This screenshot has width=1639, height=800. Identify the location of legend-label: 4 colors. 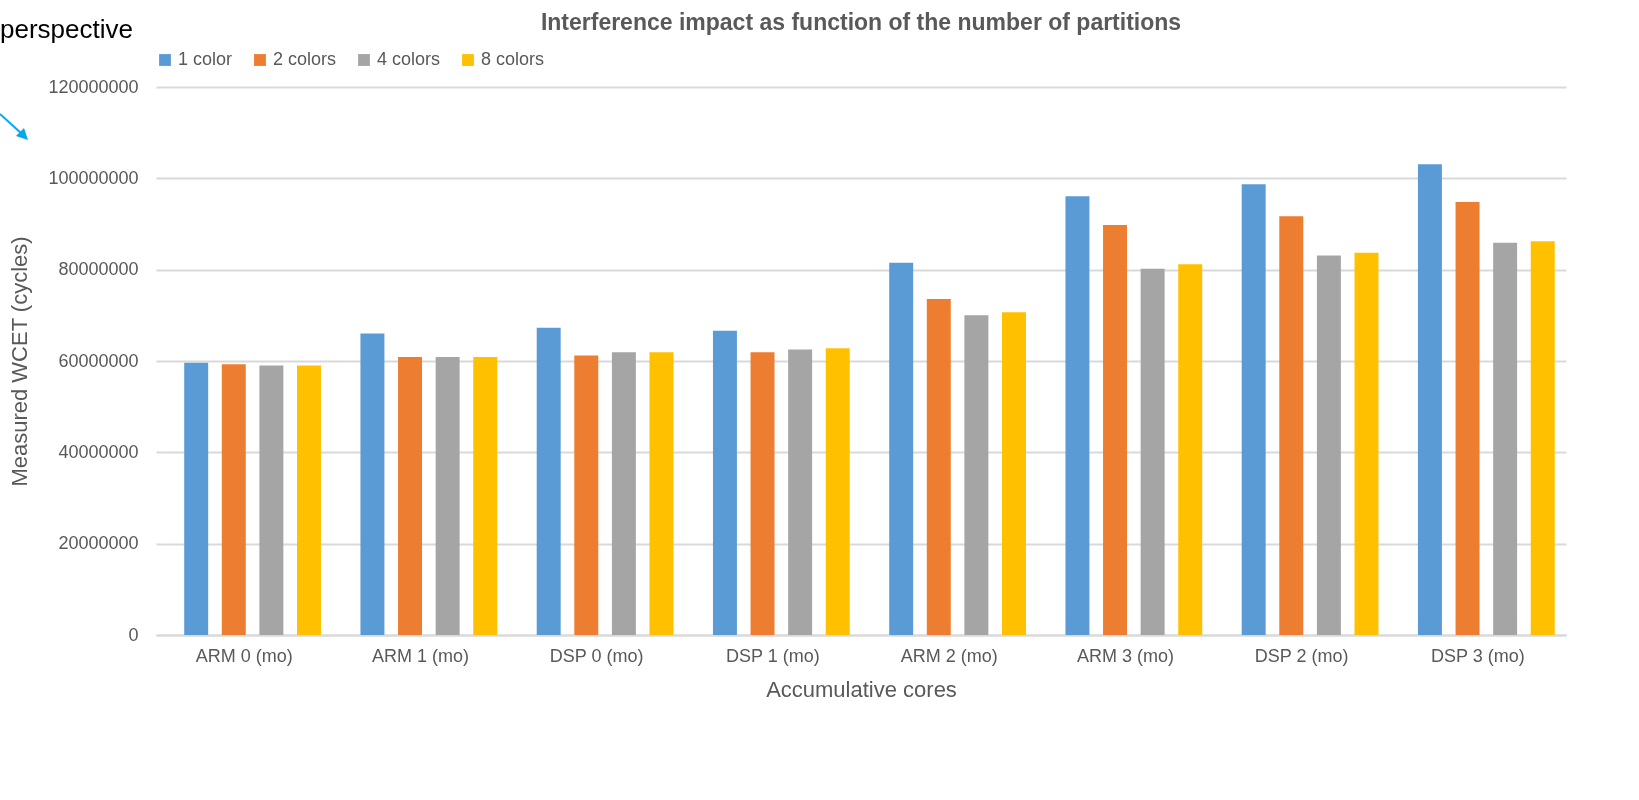
(409, 59).